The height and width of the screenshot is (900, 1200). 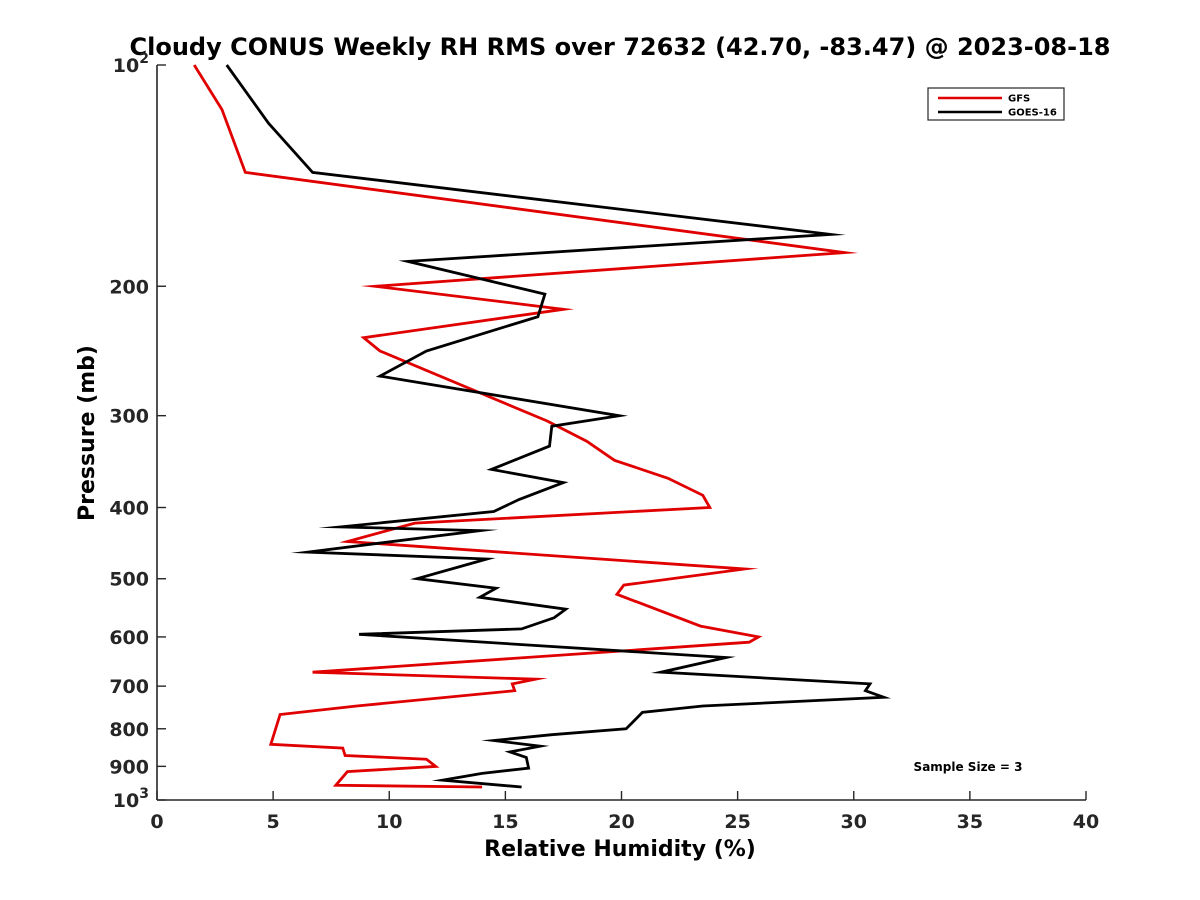 I want to click on y-ticks: 10² 200 300 400 500 600 700 800 900 10³, so click(x=137, y=431).